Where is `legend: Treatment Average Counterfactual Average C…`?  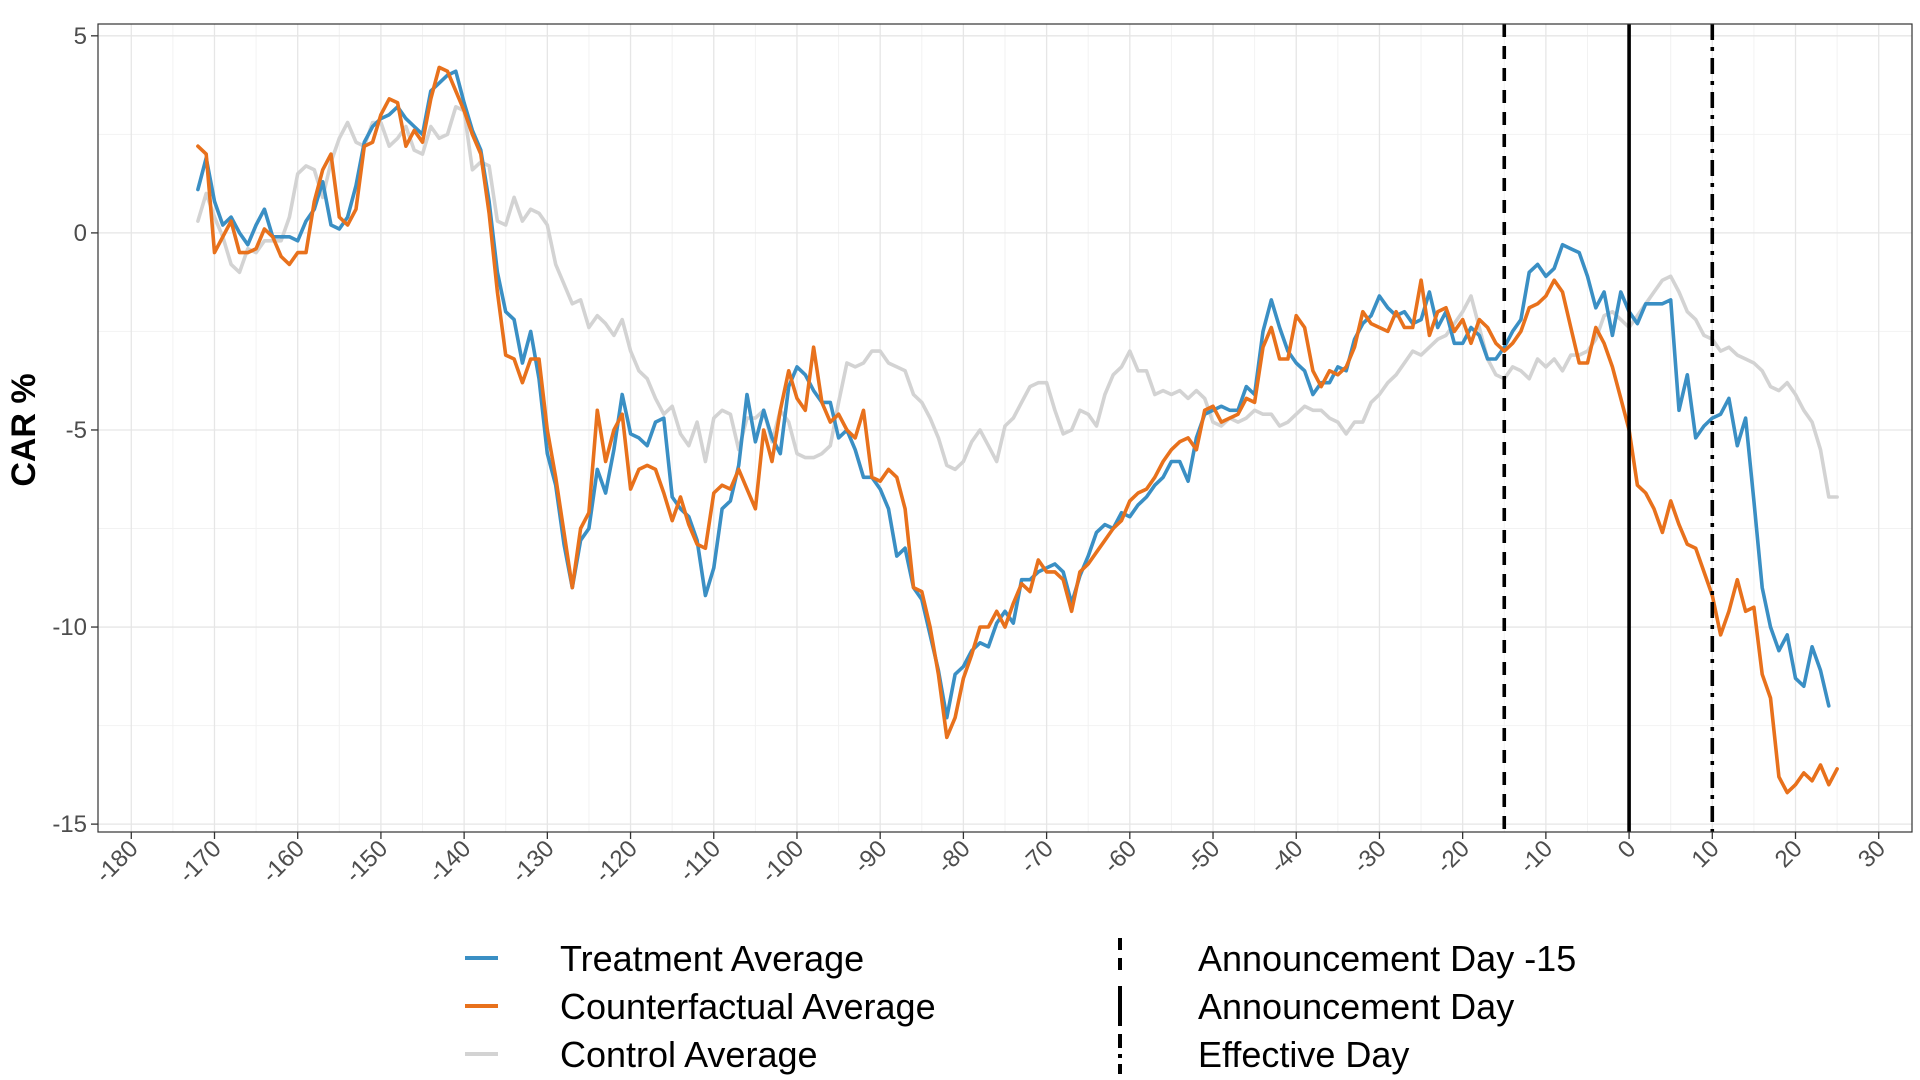
legend: Treatment Average Counterfactual Average C… is located at coordinates (1020, 1006).